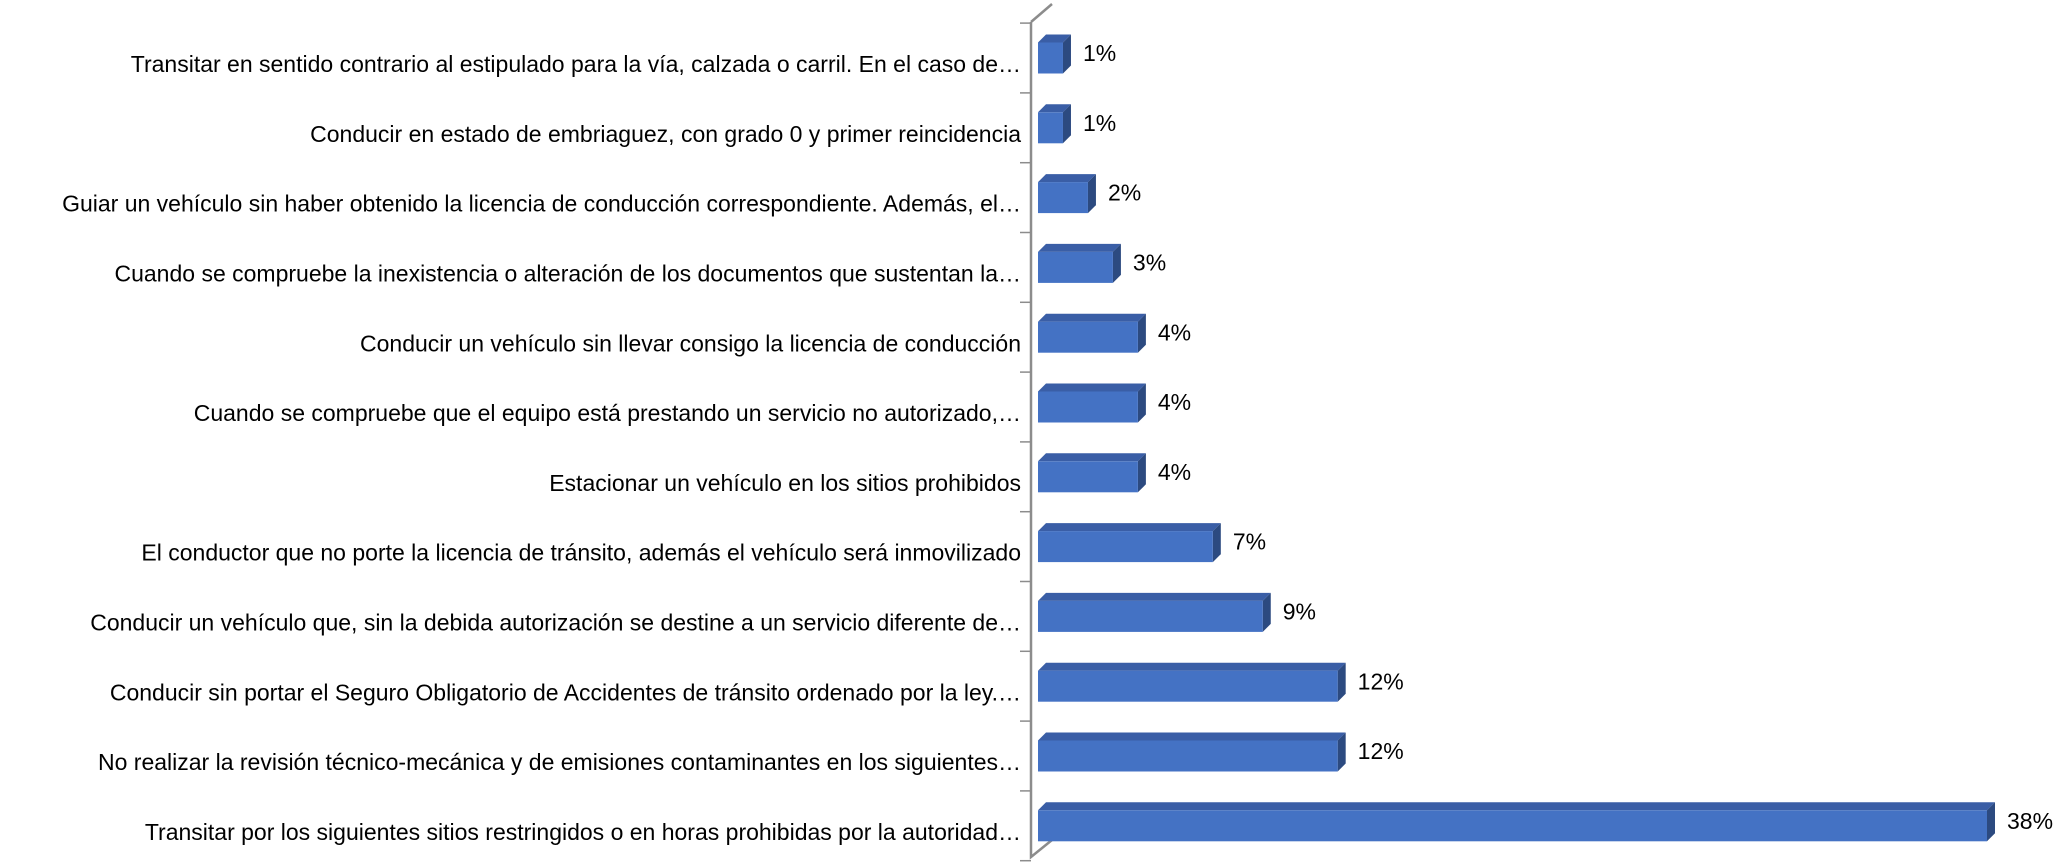 This screenshot has height=863, width=2053. Describe the element at coordinates (1041, 431) in the screenshot. I see `axis-wall` at that location.